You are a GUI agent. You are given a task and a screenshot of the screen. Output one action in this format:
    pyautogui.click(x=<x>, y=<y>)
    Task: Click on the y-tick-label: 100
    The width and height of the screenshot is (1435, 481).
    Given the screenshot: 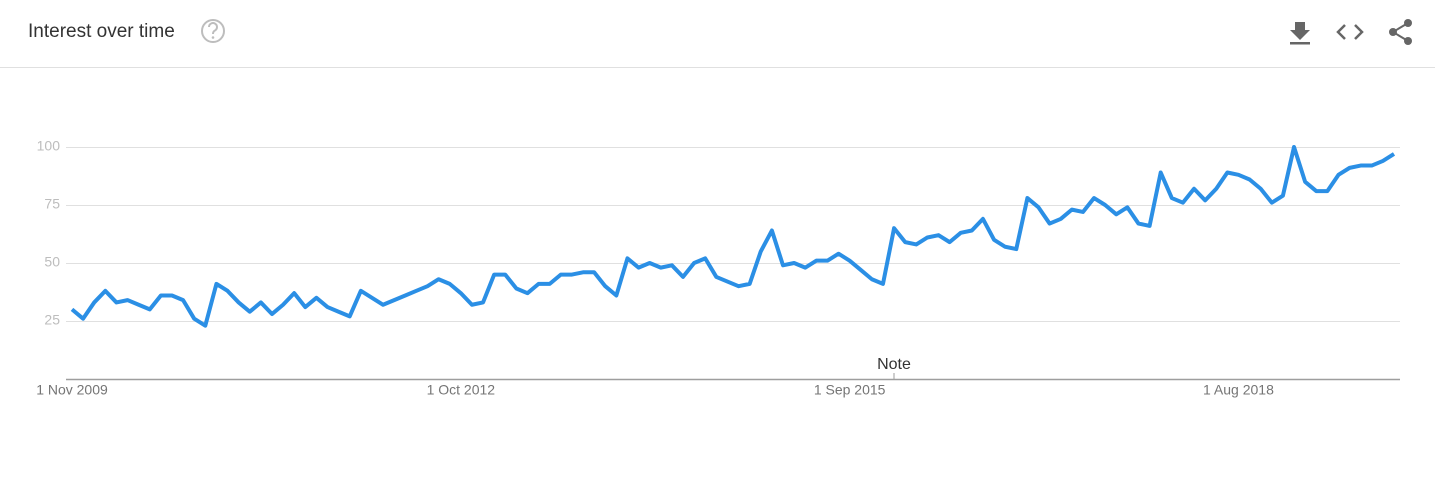 What is the action you would take?
    pyautogui.click(x=49, y=146)
    